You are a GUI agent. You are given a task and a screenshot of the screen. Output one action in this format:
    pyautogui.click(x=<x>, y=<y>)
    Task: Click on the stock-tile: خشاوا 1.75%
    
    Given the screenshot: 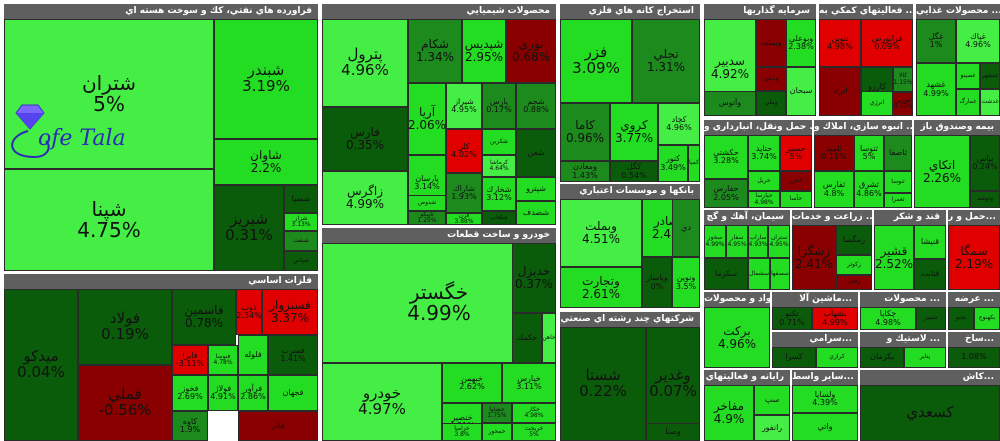 What is the action you would take?
    pyautogui.click(x=497, y=413)
    